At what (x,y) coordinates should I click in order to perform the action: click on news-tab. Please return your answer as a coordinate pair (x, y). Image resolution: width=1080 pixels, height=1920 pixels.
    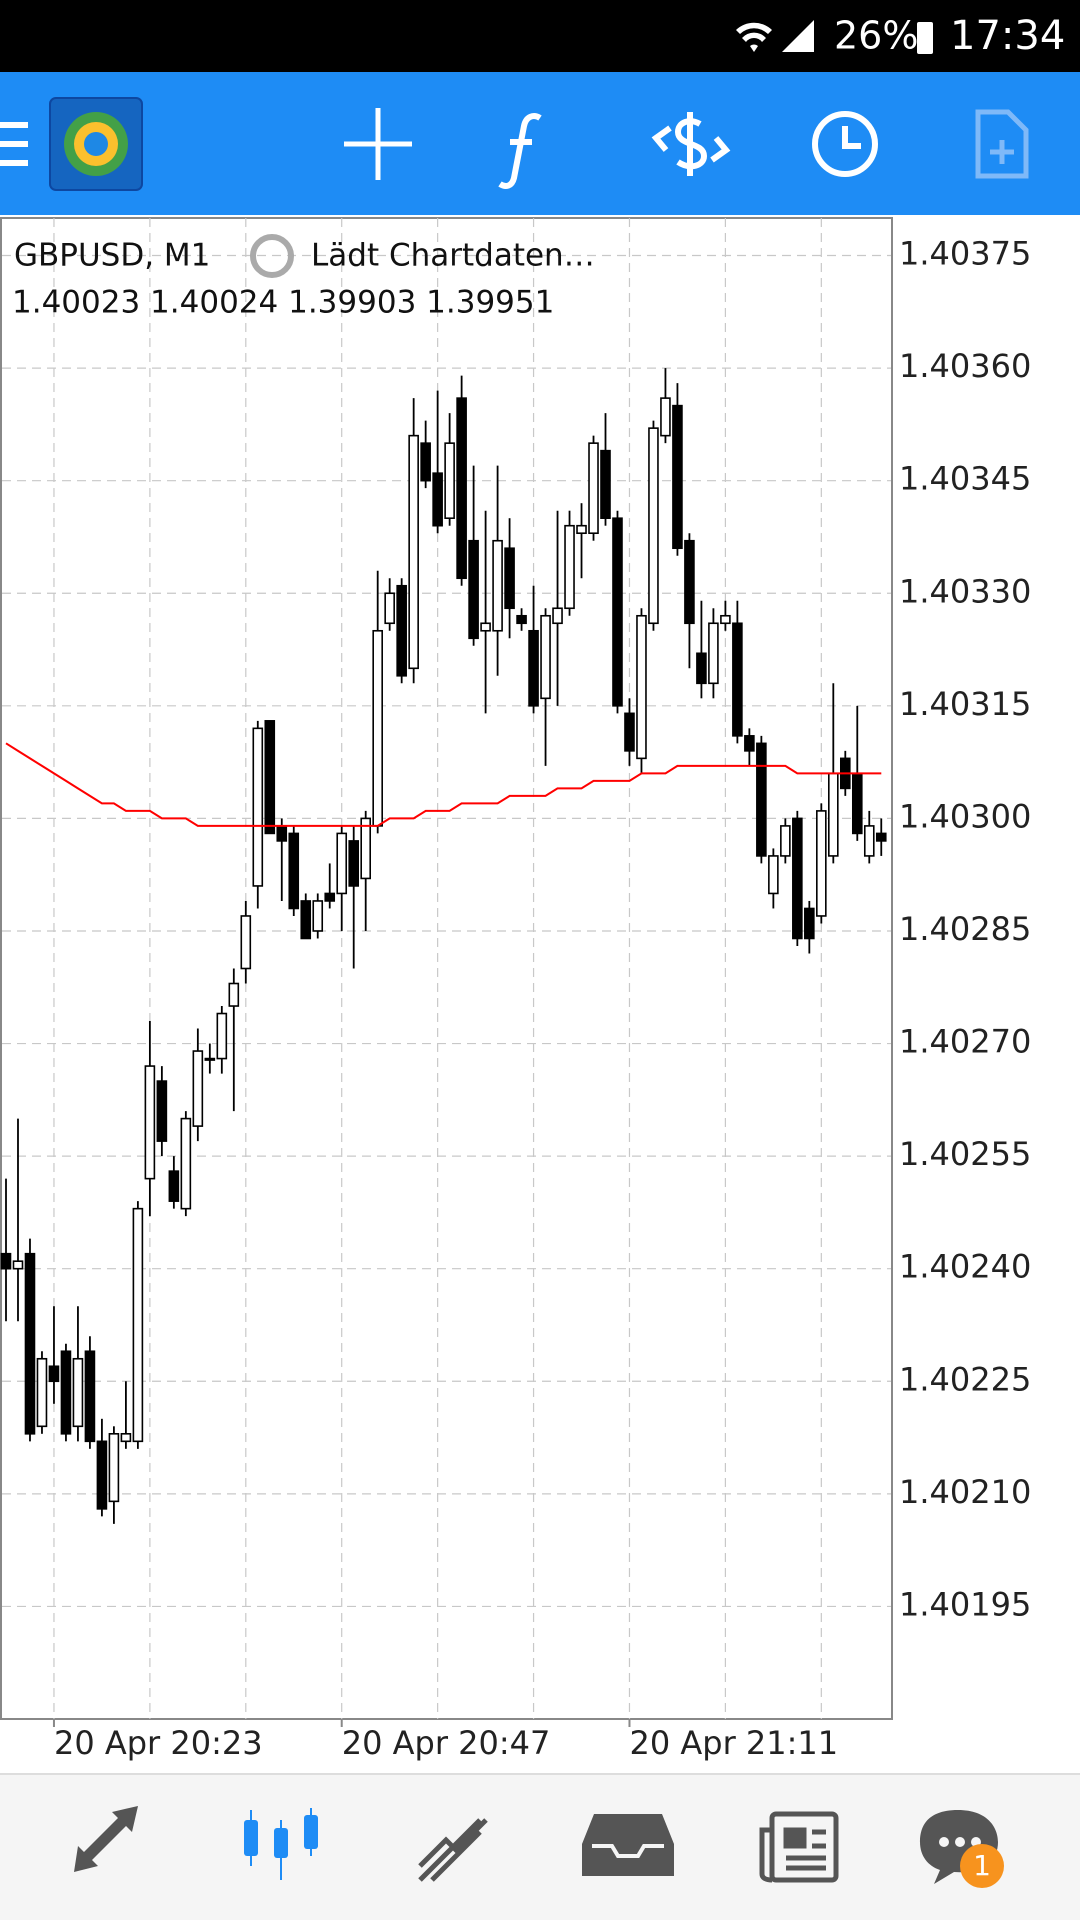
    Looking at the image, I should click on (799, 1847).